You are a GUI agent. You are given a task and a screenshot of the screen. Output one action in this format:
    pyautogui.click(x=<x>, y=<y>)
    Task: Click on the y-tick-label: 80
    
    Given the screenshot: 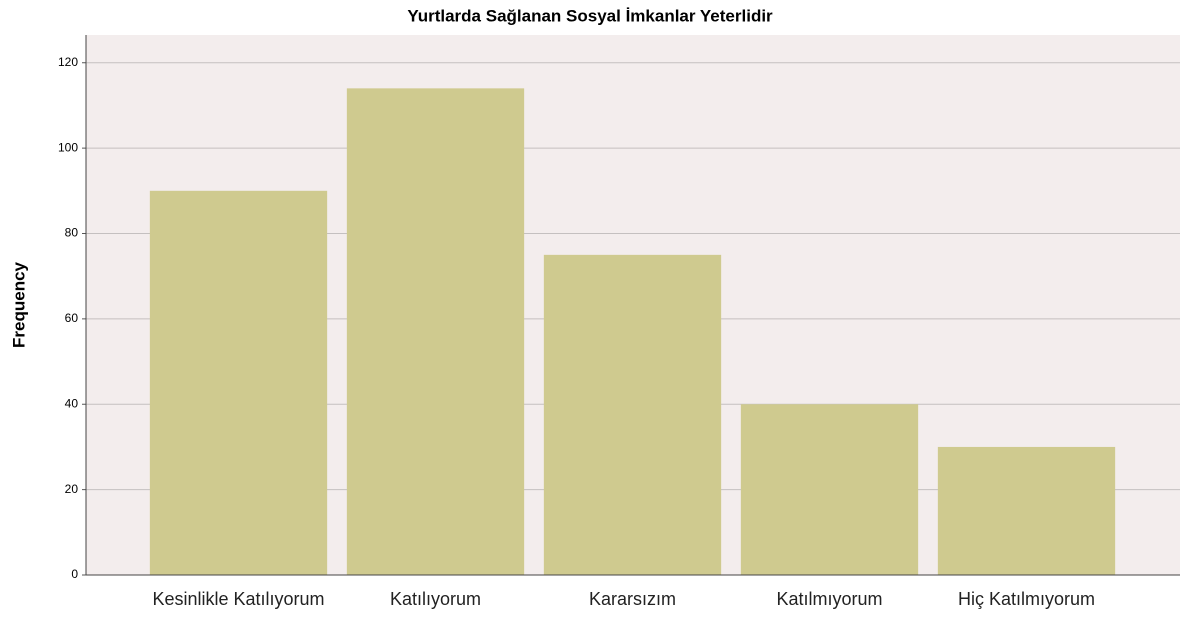 What is the action you would take?
    pyautogui.click(x=72, y=233)
    